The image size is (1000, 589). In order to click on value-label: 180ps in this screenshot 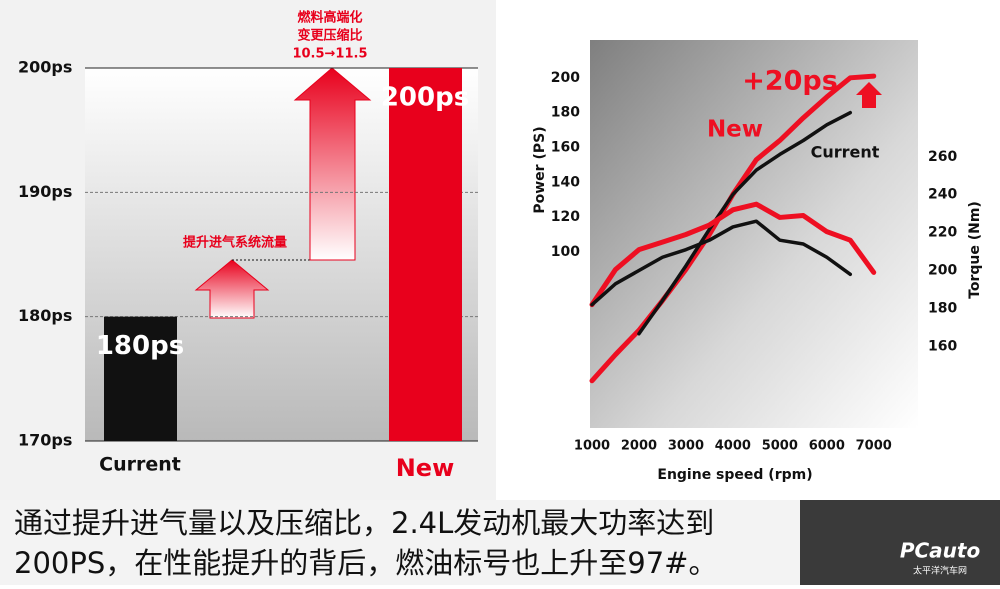, I will do `click(140, 346)`.